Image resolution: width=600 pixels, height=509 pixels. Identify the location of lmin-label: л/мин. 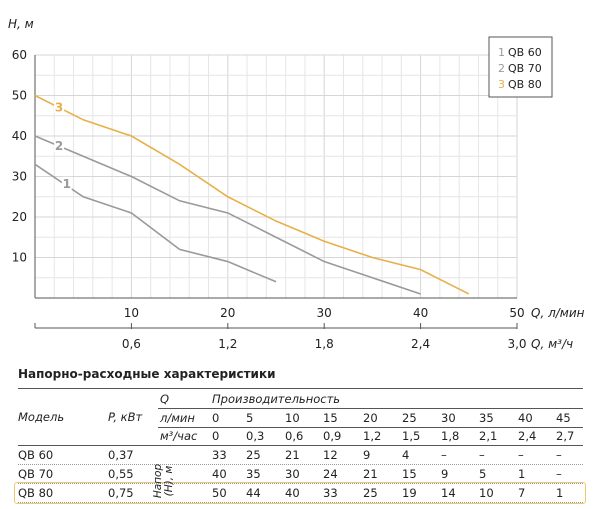
(177, 418).